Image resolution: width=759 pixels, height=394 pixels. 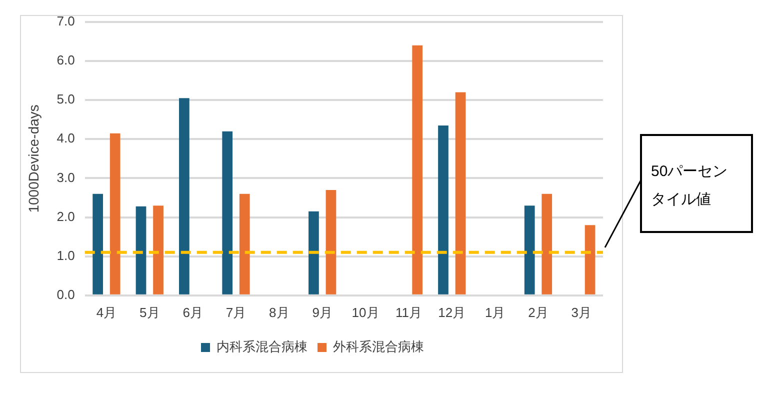 I want to click on x-tick-label: 11月, so click(x=408, y=312).